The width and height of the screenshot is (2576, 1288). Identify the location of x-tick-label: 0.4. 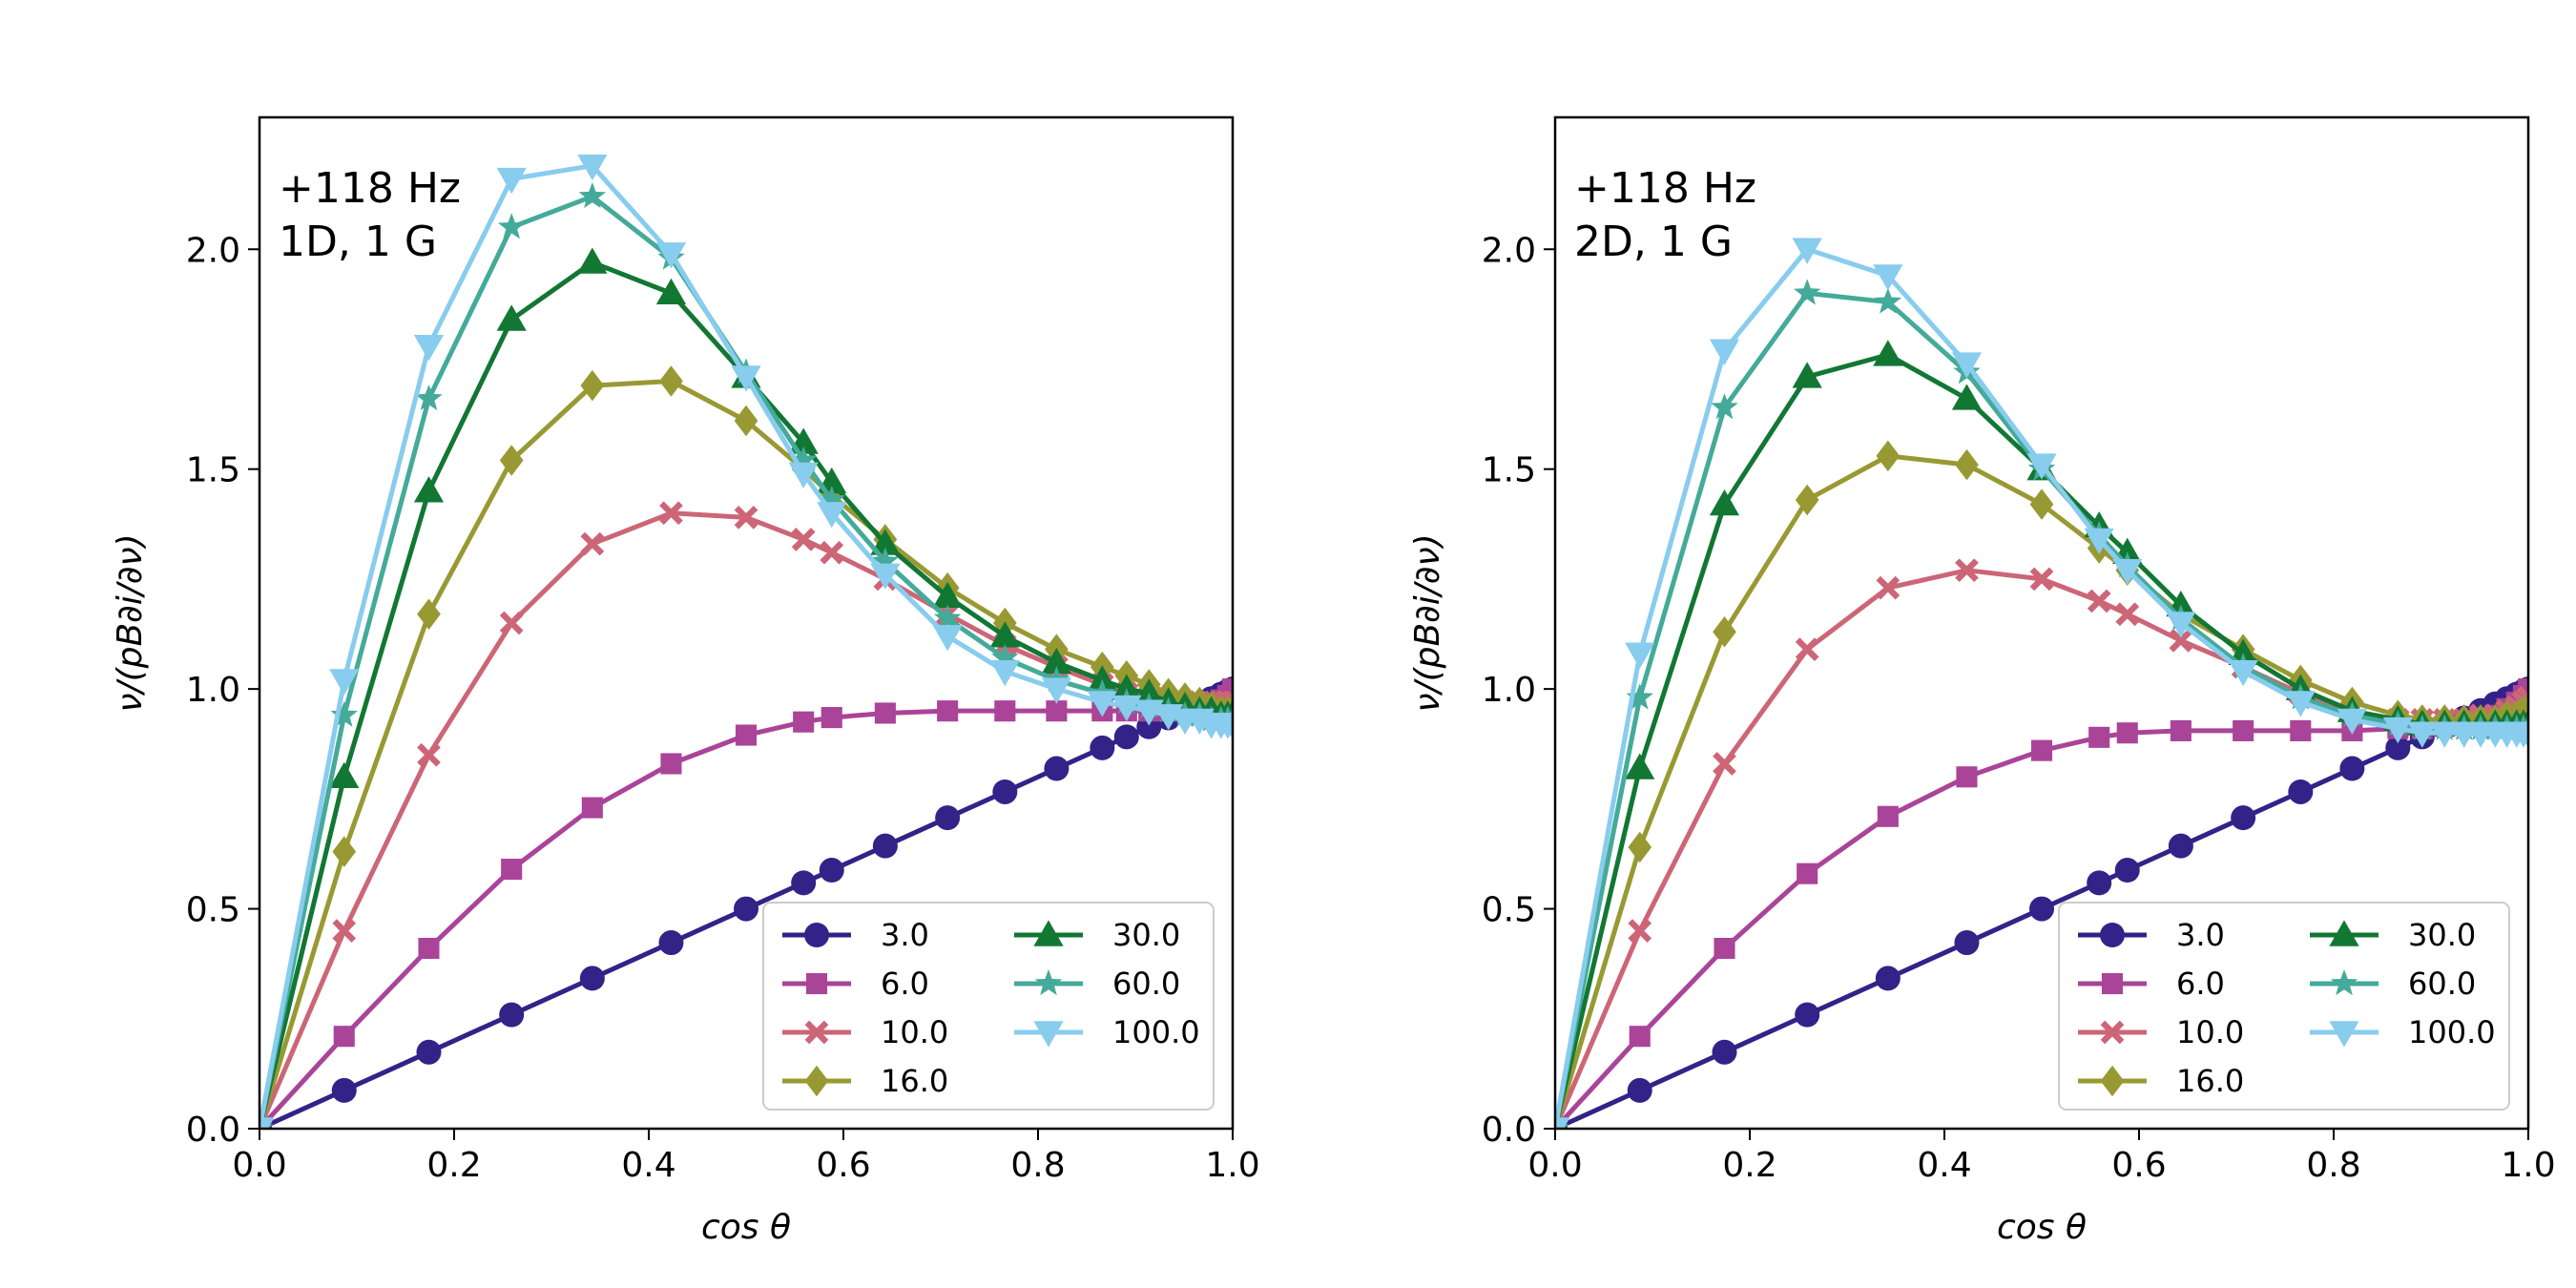
(1944, 1165).